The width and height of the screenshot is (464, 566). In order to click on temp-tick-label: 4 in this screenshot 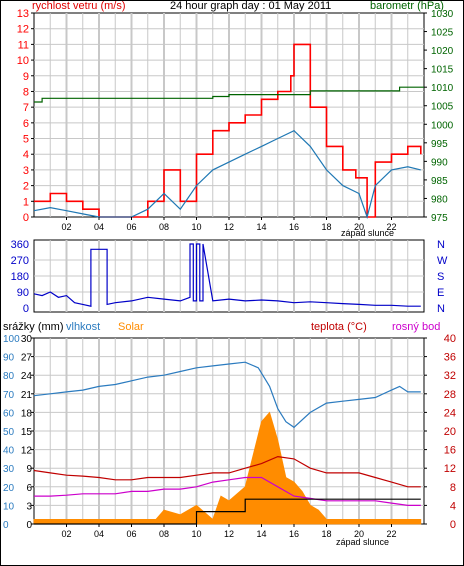, I will do `click(453, 506)`.